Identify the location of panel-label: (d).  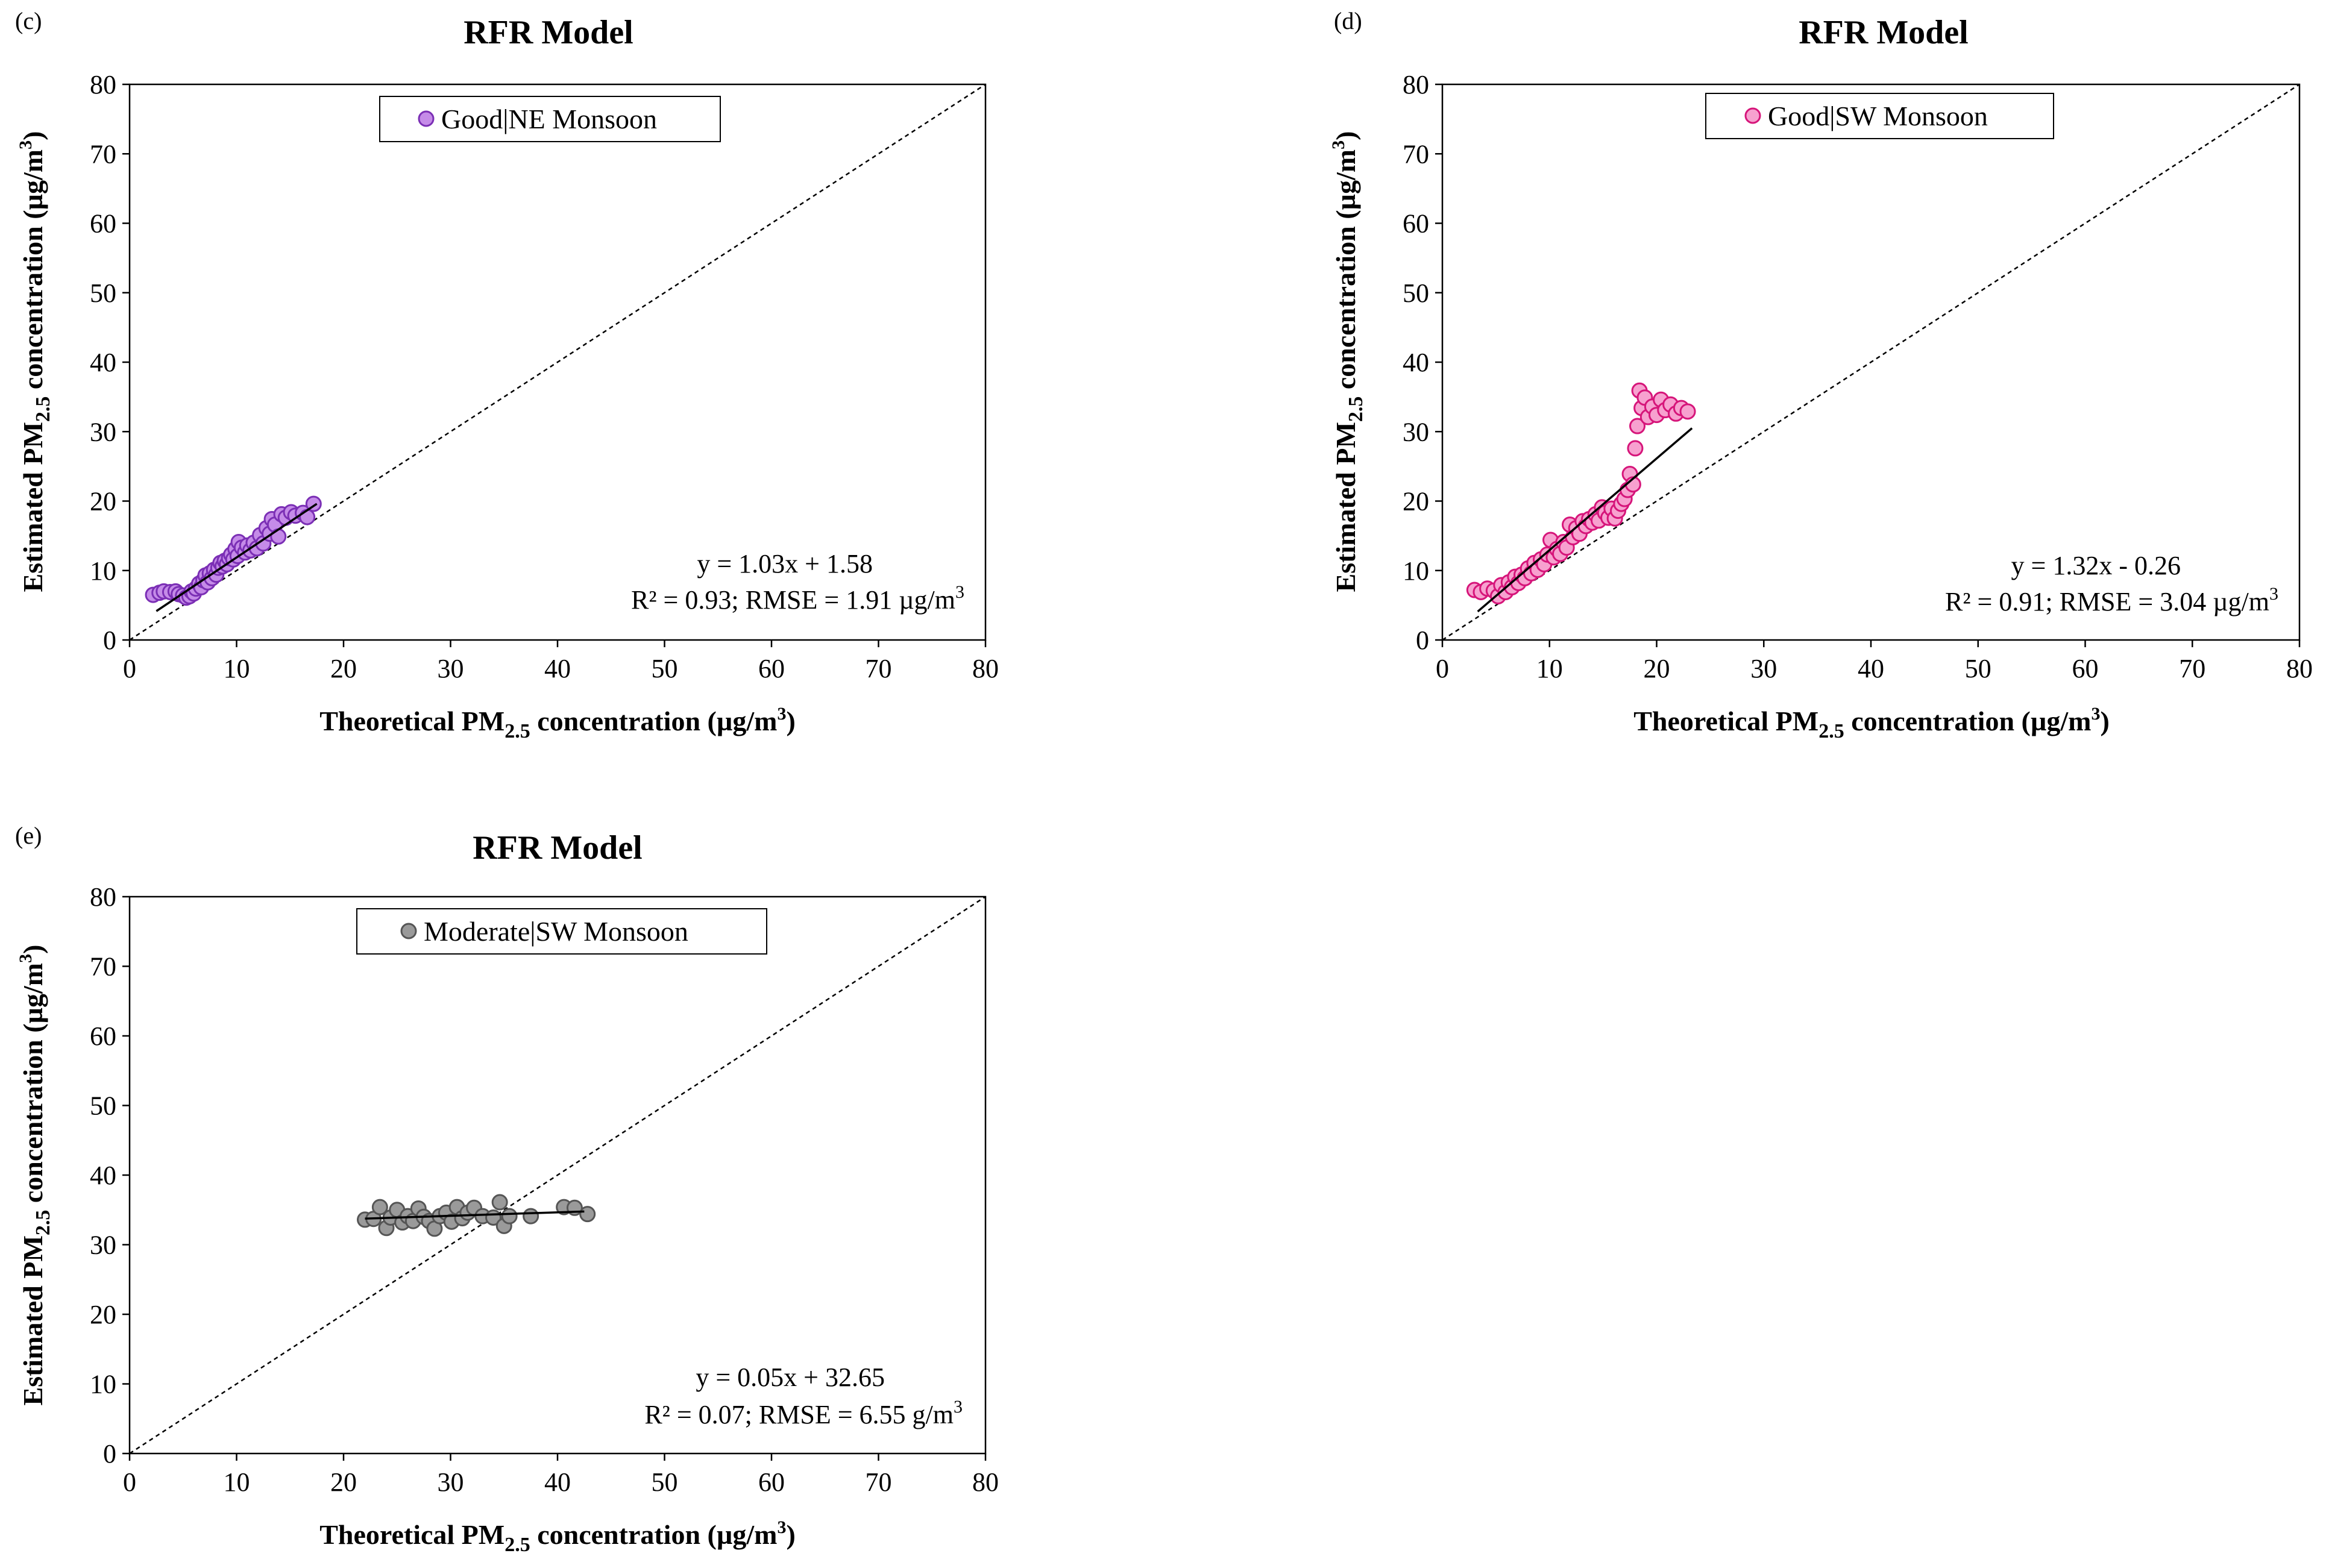
(1348, 20).